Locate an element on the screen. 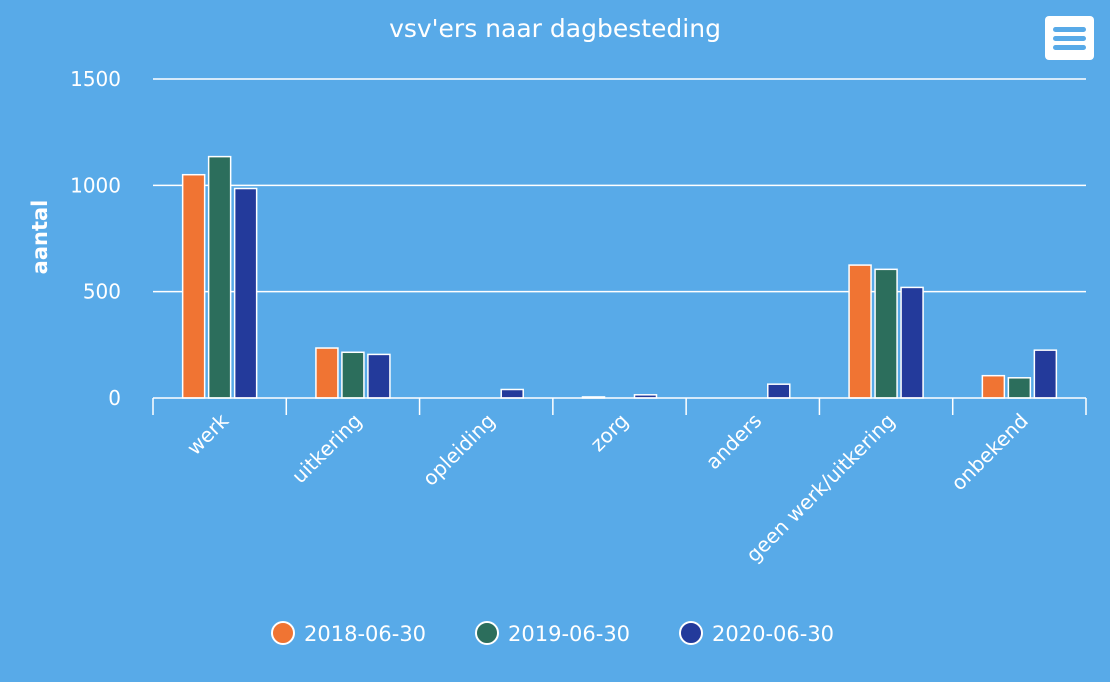 This screenshot has height=682, width=1110. x-tick-label: uitkering is located at coordinates (326, 448).